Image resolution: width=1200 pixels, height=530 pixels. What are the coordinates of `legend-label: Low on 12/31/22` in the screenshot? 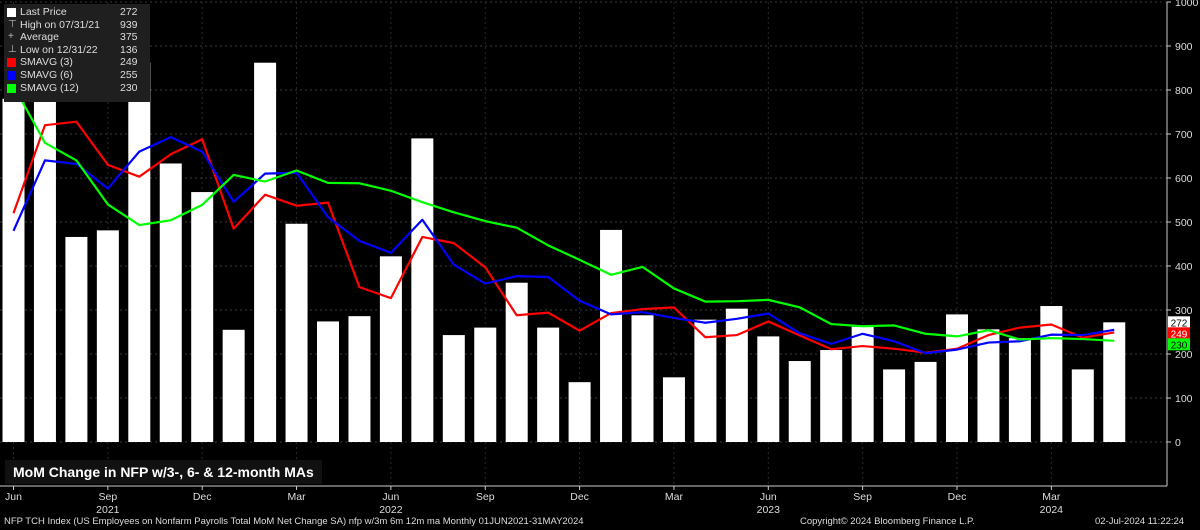 It's located at (59, 49).